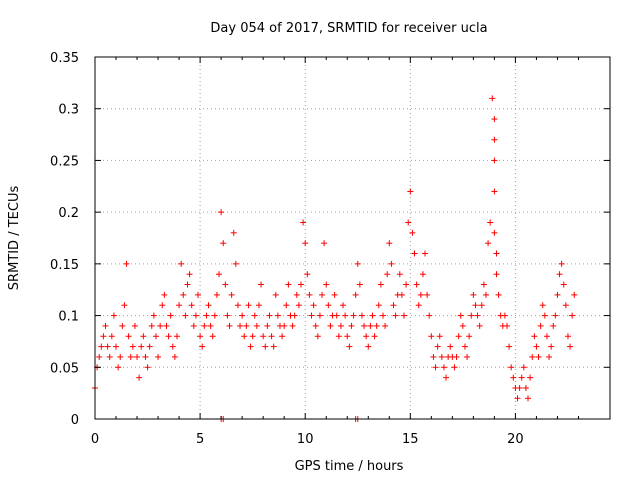 The width and height of the screenshot is (640, 480). What do you see at coordinates (64, 161) in the screenshot?
I see `y-tick-label: 0.25` at bounding box center [64, 161].